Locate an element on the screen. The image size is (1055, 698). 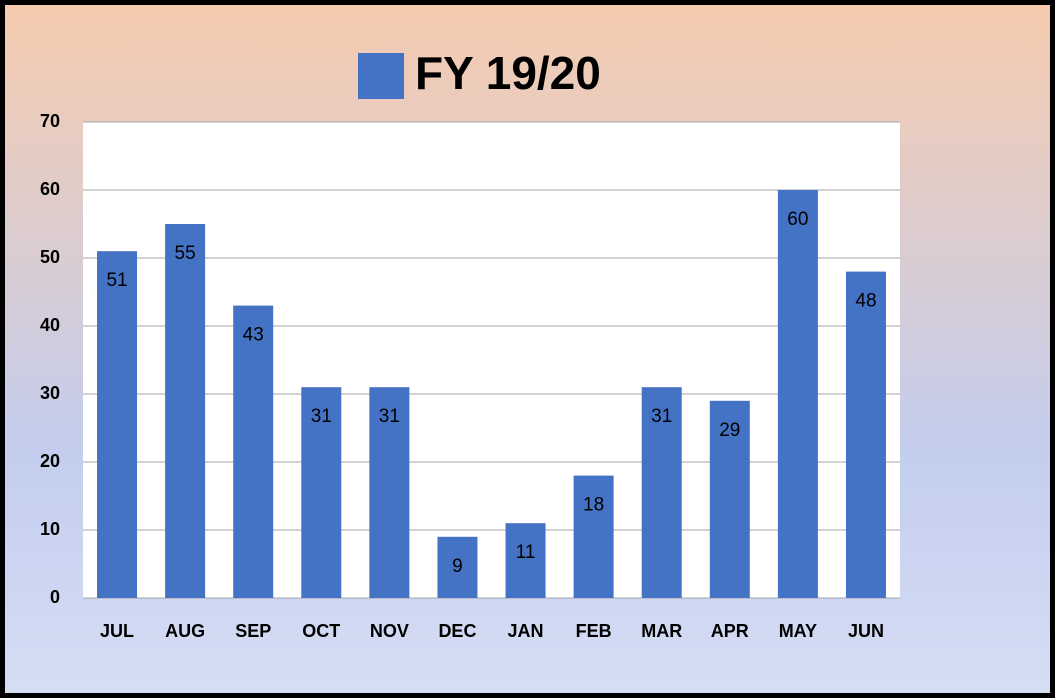
y-tick-label: 40 is located at coordinates (50, 325).